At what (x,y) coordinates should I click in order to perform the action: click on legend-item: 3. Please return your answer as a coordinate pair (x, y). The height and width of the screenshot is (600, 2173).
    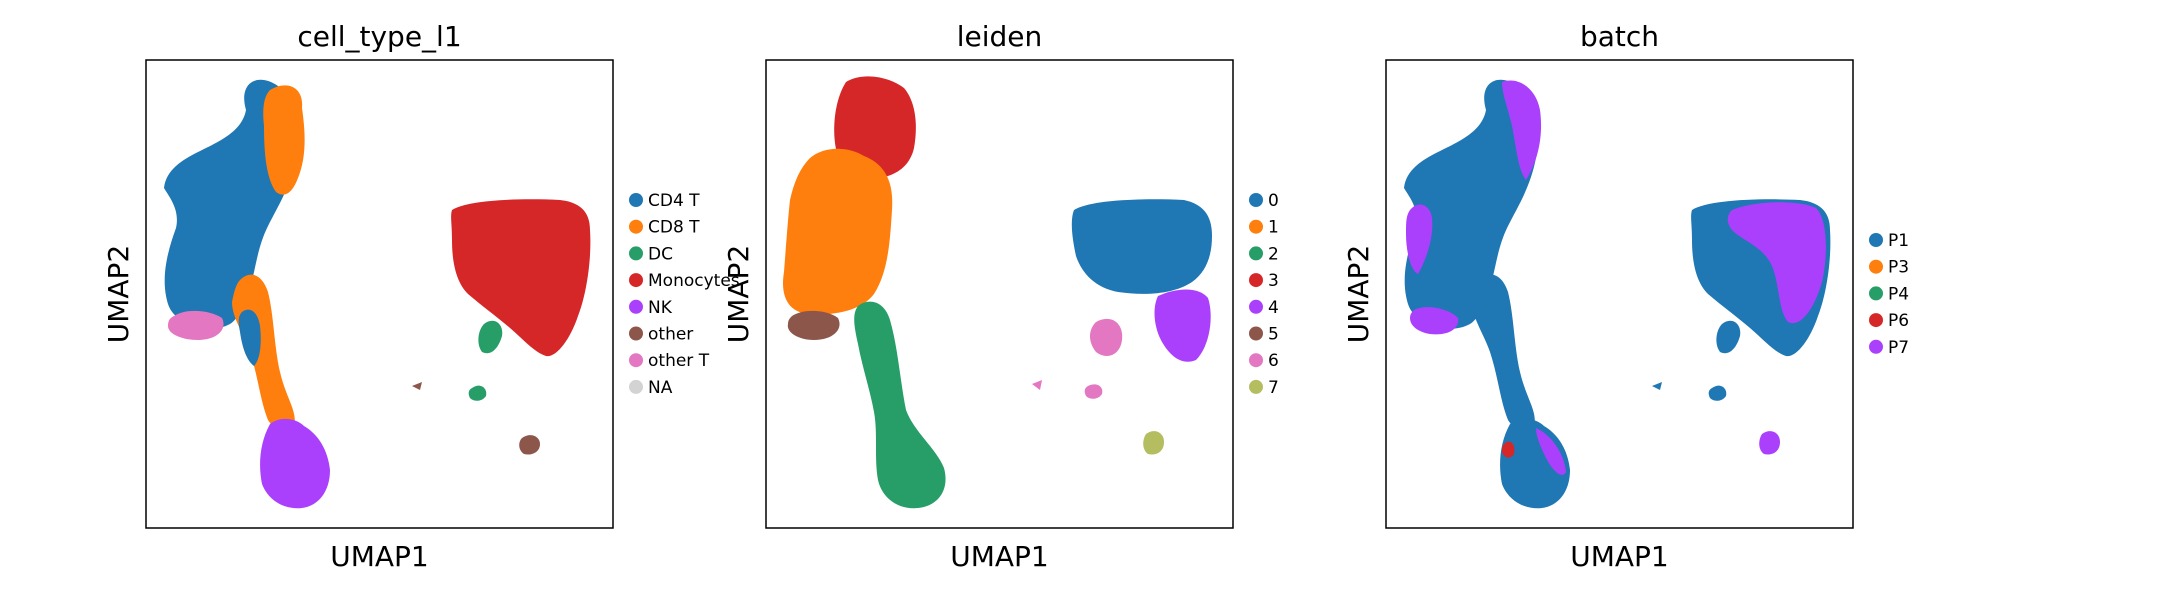
    Looking at the image, I should click on (1264, 281).